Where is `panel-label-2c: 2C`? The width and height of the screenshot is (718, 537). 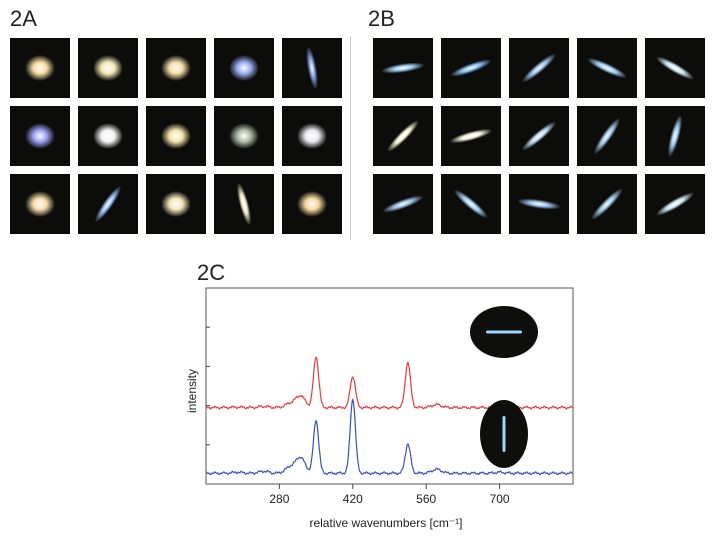 panel-label-2c: 2C is located at coordinates (211, 272).